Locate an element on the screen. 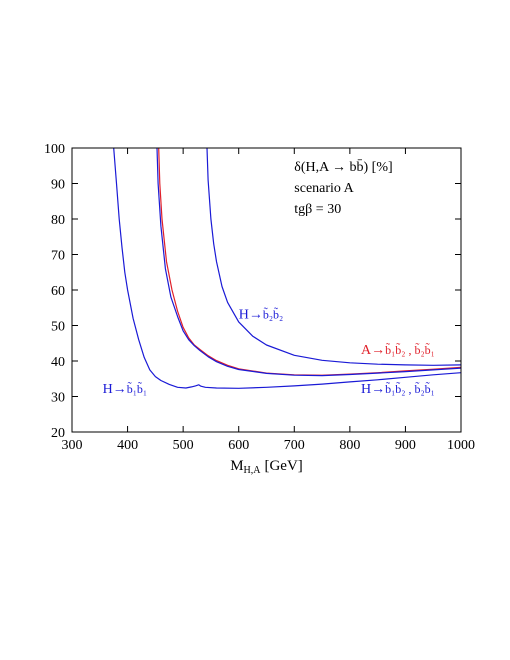 This screenshot has width=510, height=660. x-tick-label: 1000 is located at coordinates (461, 445).